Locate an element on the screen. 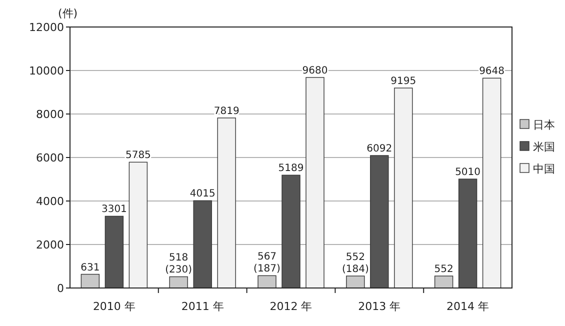 The width and height of the screenshot is (565, 326). x-tick-label: 2011 年 is located at coordinates (202, 306).